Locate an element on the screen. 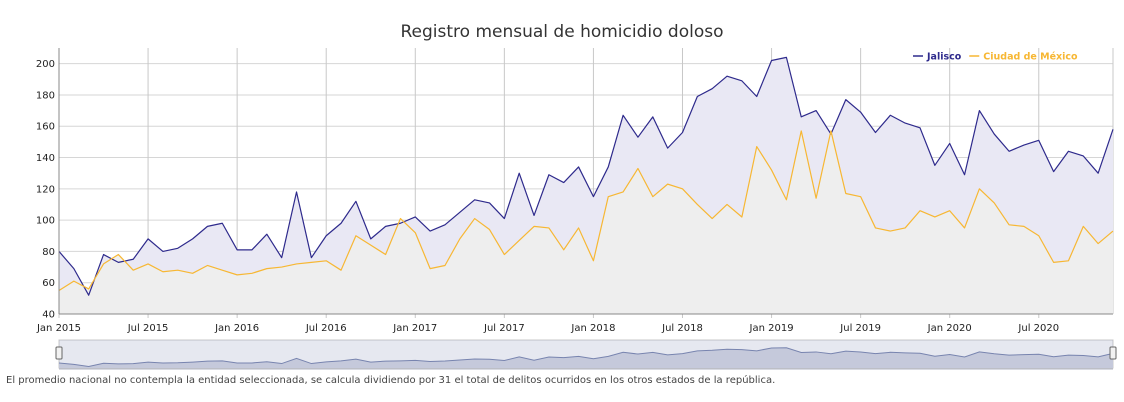 The width and height of the screenshot is (1124, 402). navigator-handle-left is located at coordinates (59, 353).